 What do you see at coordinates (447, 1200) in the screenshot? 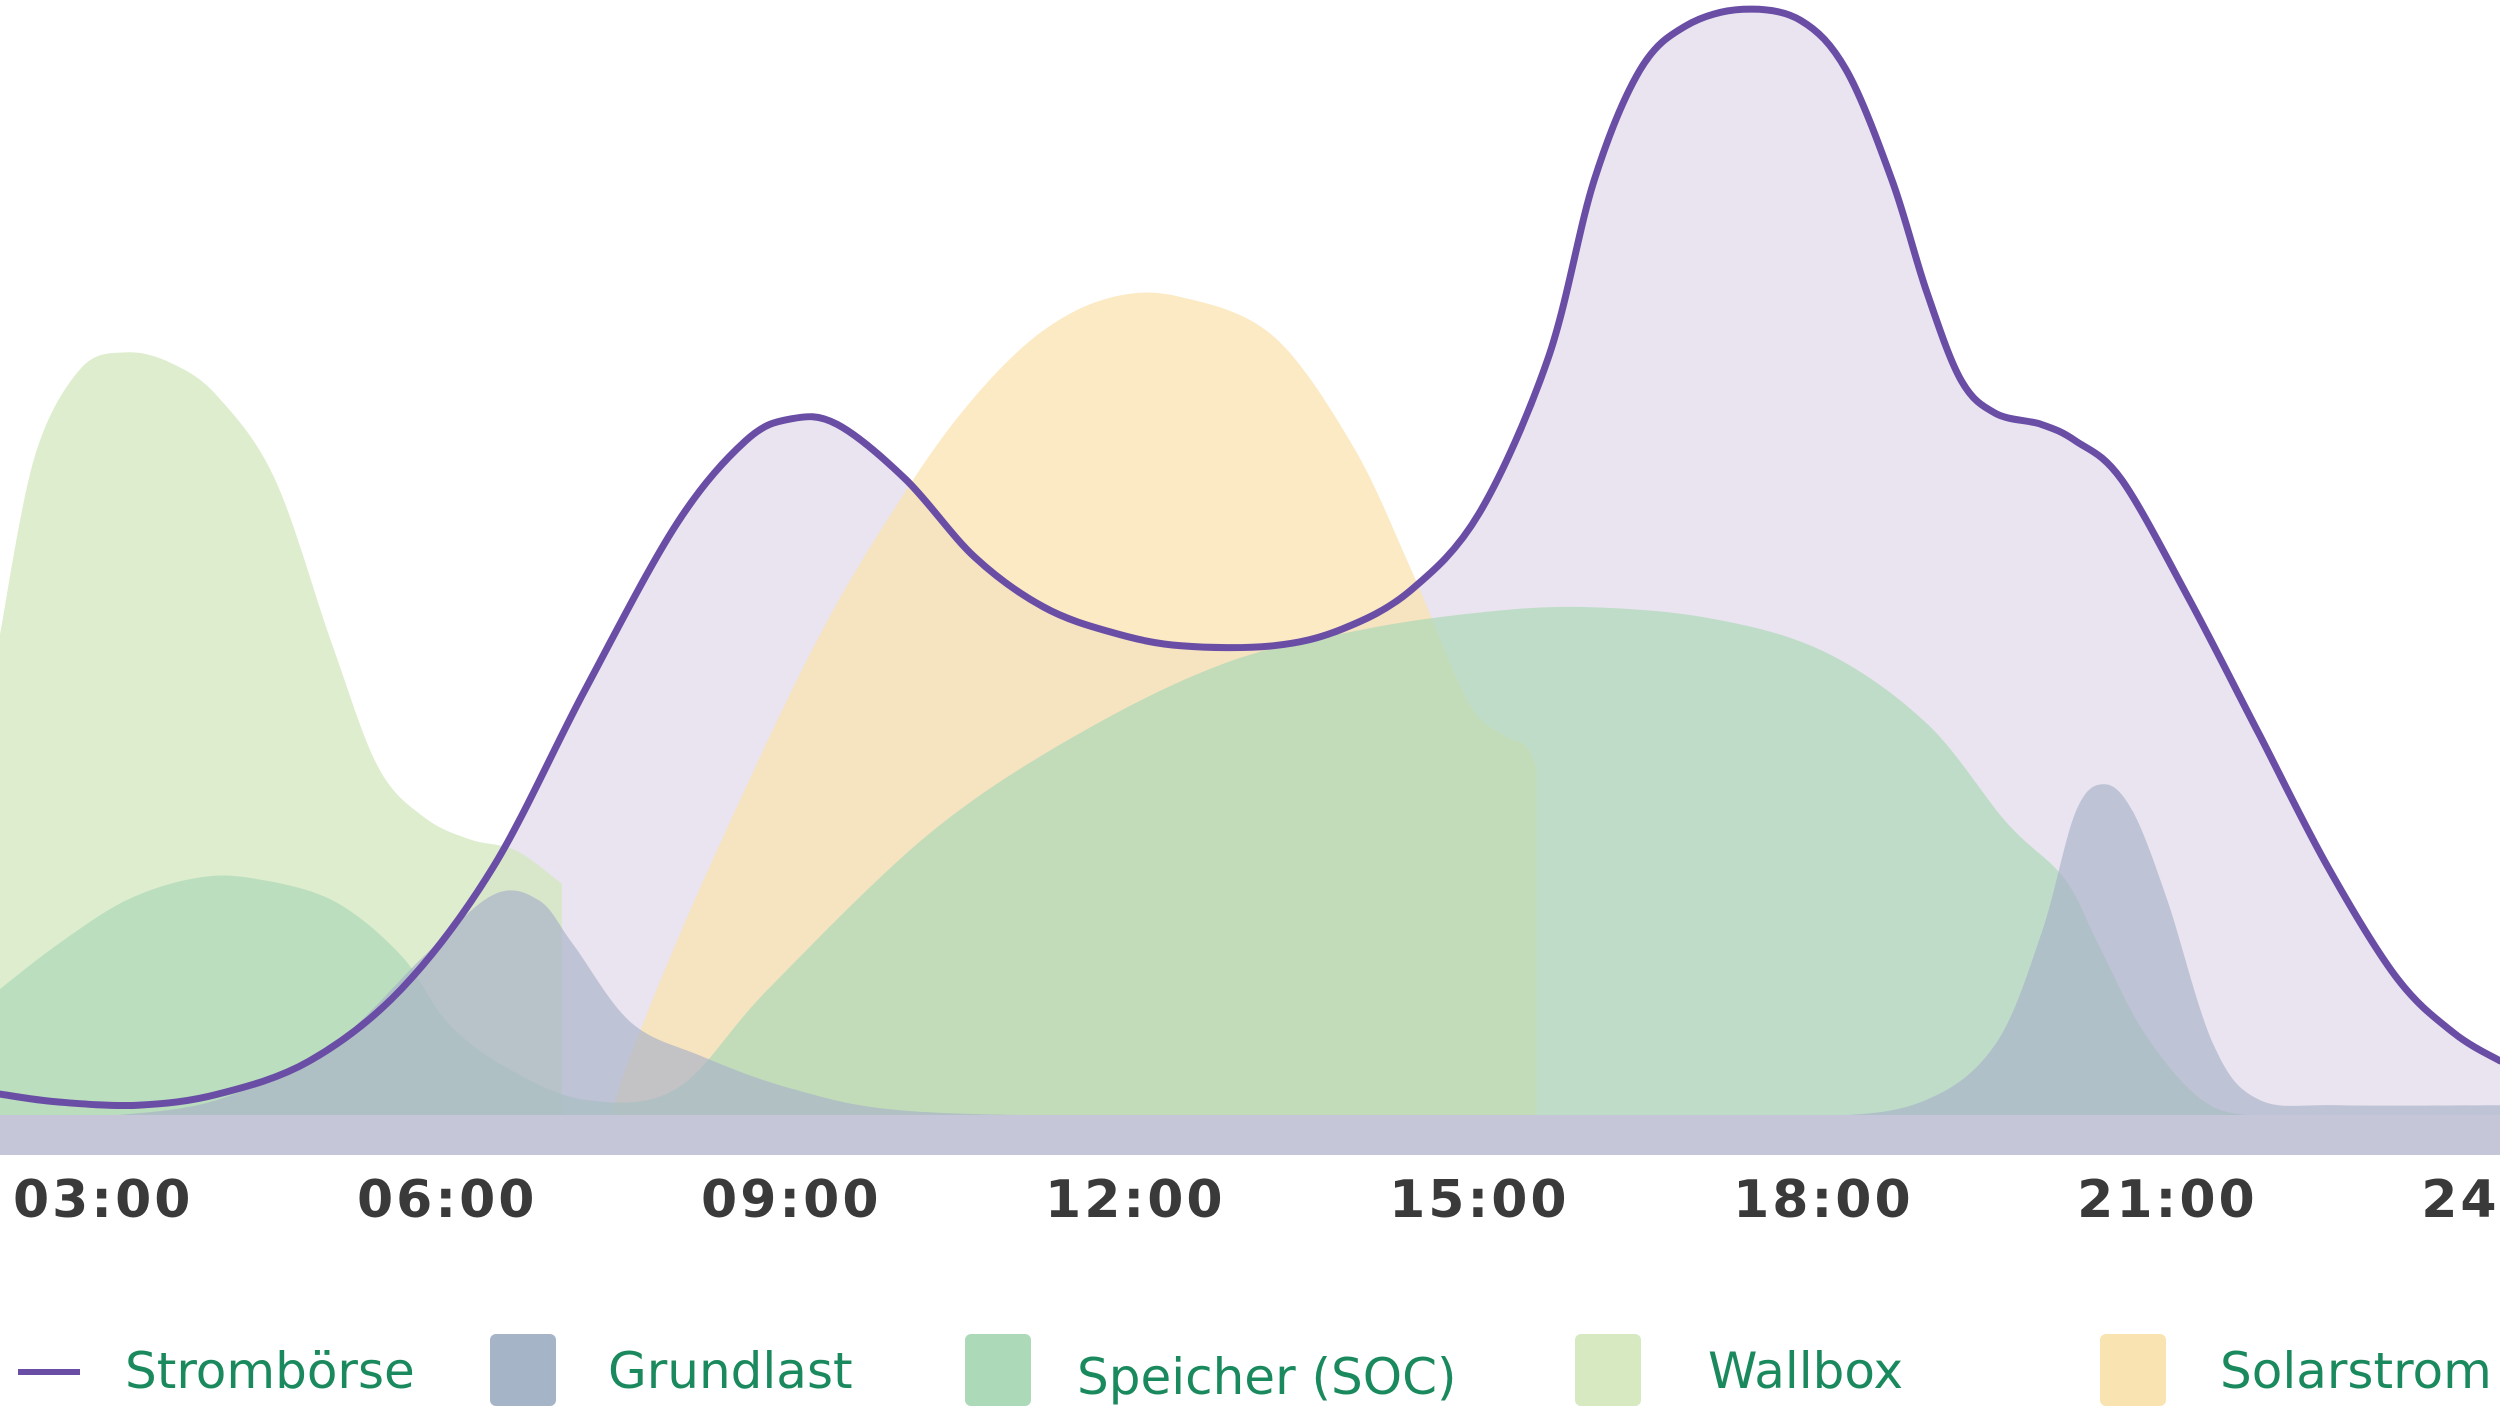
I see `x-tick-label: 06:00` at bounding box center [447, 1200].